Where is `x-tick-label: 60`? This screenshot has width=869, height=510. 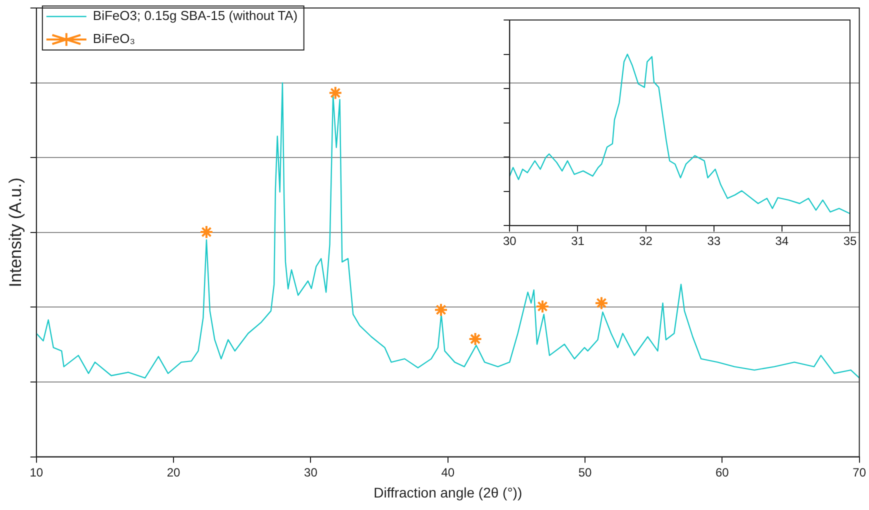 x-tick-label: 60 is located at coordinates (722, 472).